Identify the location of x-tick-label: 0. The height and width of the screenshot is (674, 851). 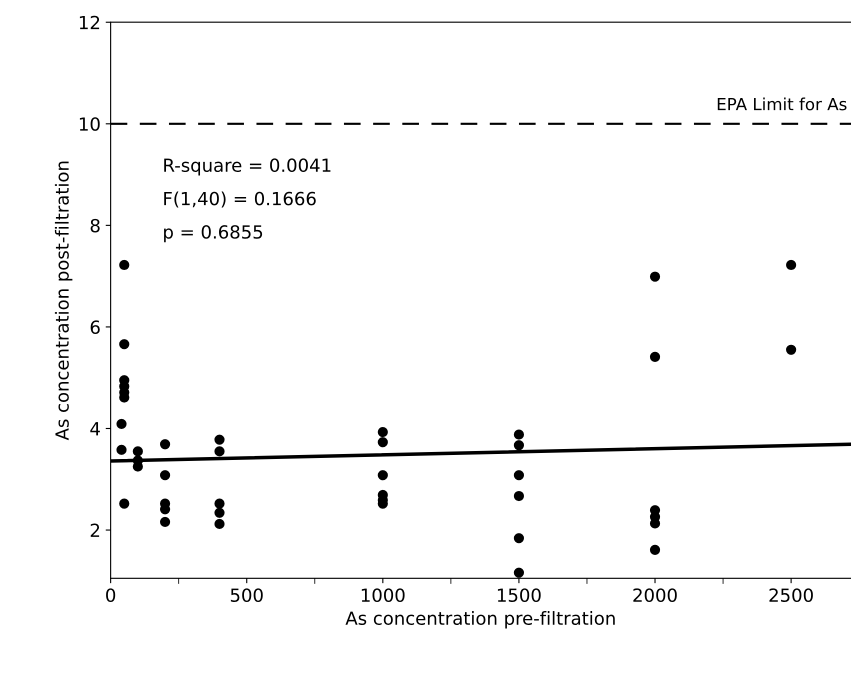
(111, 595).